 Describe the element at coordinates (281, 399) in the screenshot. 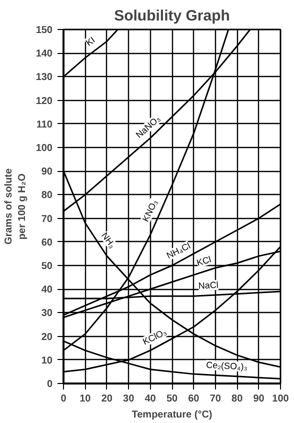

I see `x-tick-label: 100` at that location.